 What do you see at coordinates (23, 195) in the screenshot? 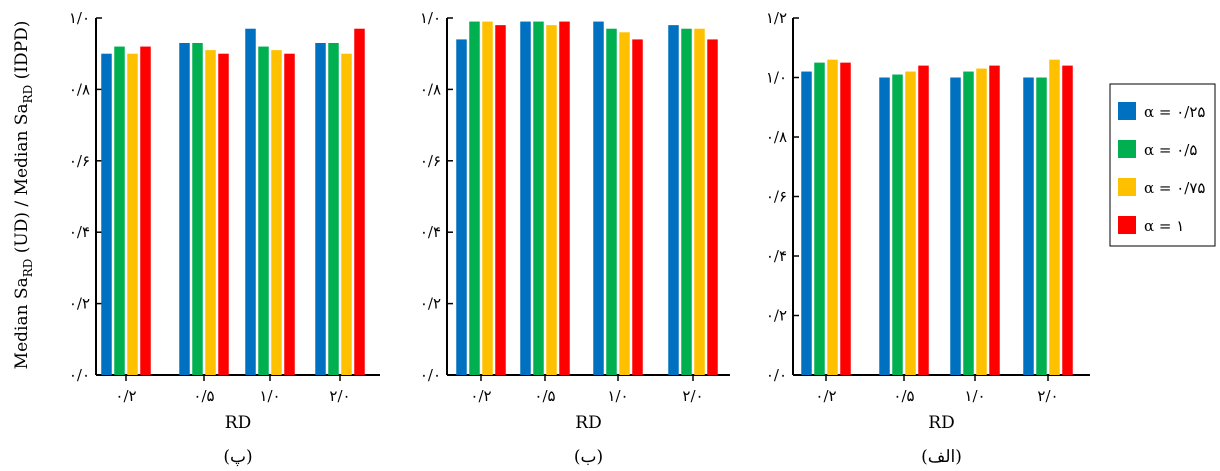
I see `y-axis-label: Median SaRD (UD) / Median SaRD (IDPD)` at bounding box center [23, 195].